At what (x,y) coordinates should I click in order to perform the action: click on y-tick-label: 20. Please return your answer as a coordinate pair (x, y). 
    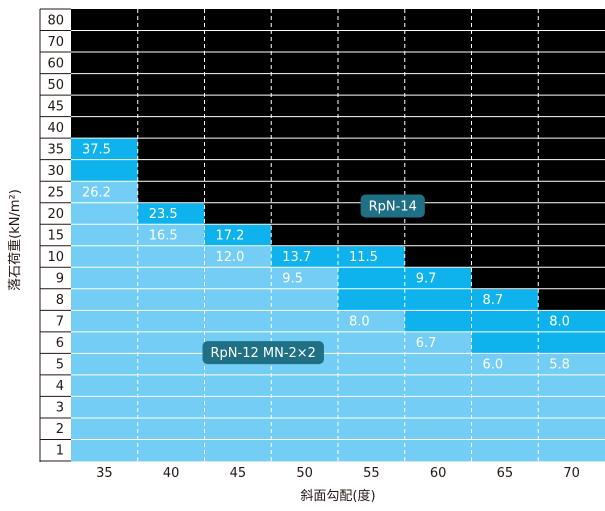
    Looking at the image, I should click on (55, 214).